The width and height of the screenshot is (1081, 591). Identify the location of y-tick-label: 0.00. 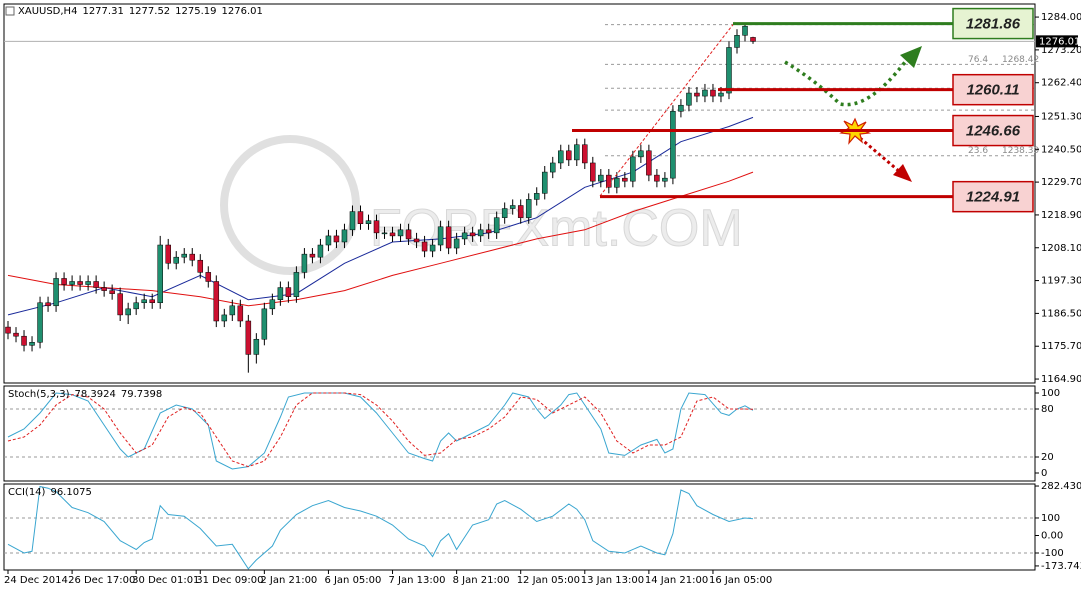
(1052, 535).